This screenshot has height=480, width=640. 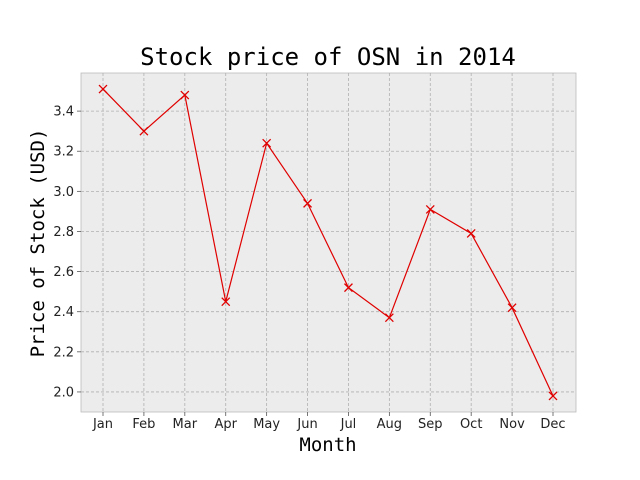 I want to click on y-tick-label: 3.2, so click(x=63, y=152).